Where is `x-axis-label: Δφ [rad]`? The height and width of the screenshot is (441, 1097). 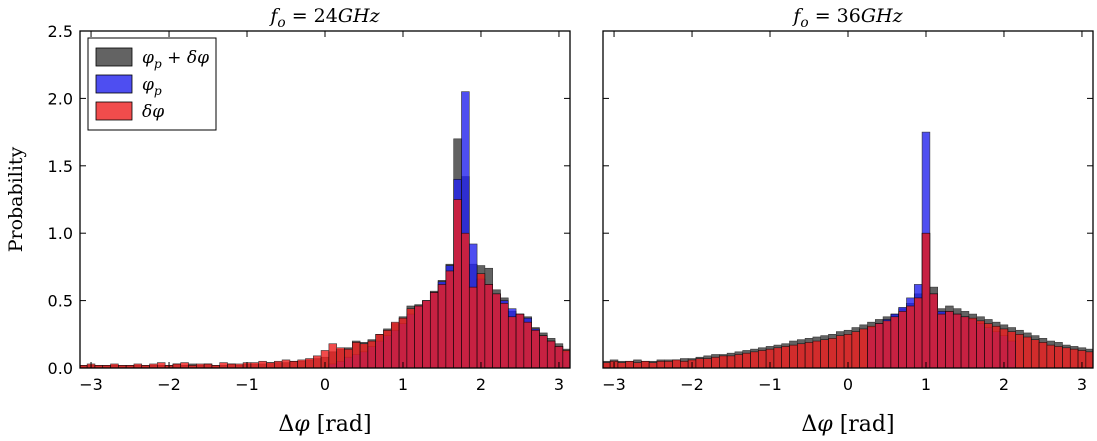 x-axis-label: Δφ [rad] is located at coordinates (847, 424).